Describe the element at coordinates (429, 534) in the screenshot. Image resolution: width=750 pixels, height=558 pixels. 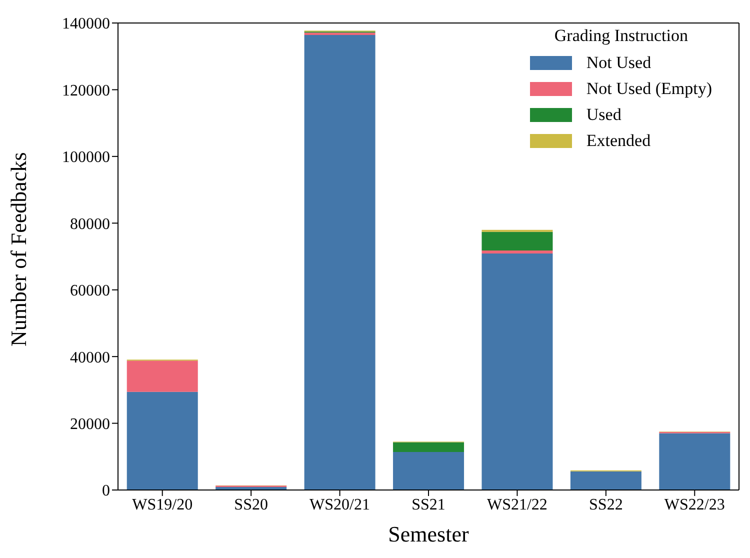
I see `x-axis-title: Semester` at that location.